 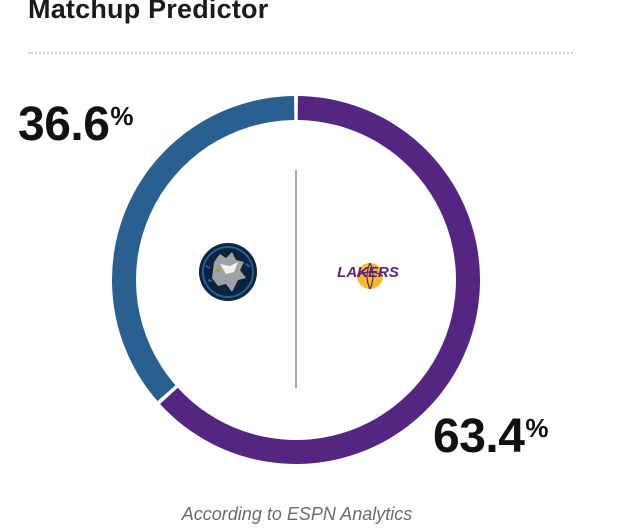 What do you see at coordinates (297, 514) in the screenshot?
I see `source-caption: According to ESPN Analytics` at bounding box center [297, 514].